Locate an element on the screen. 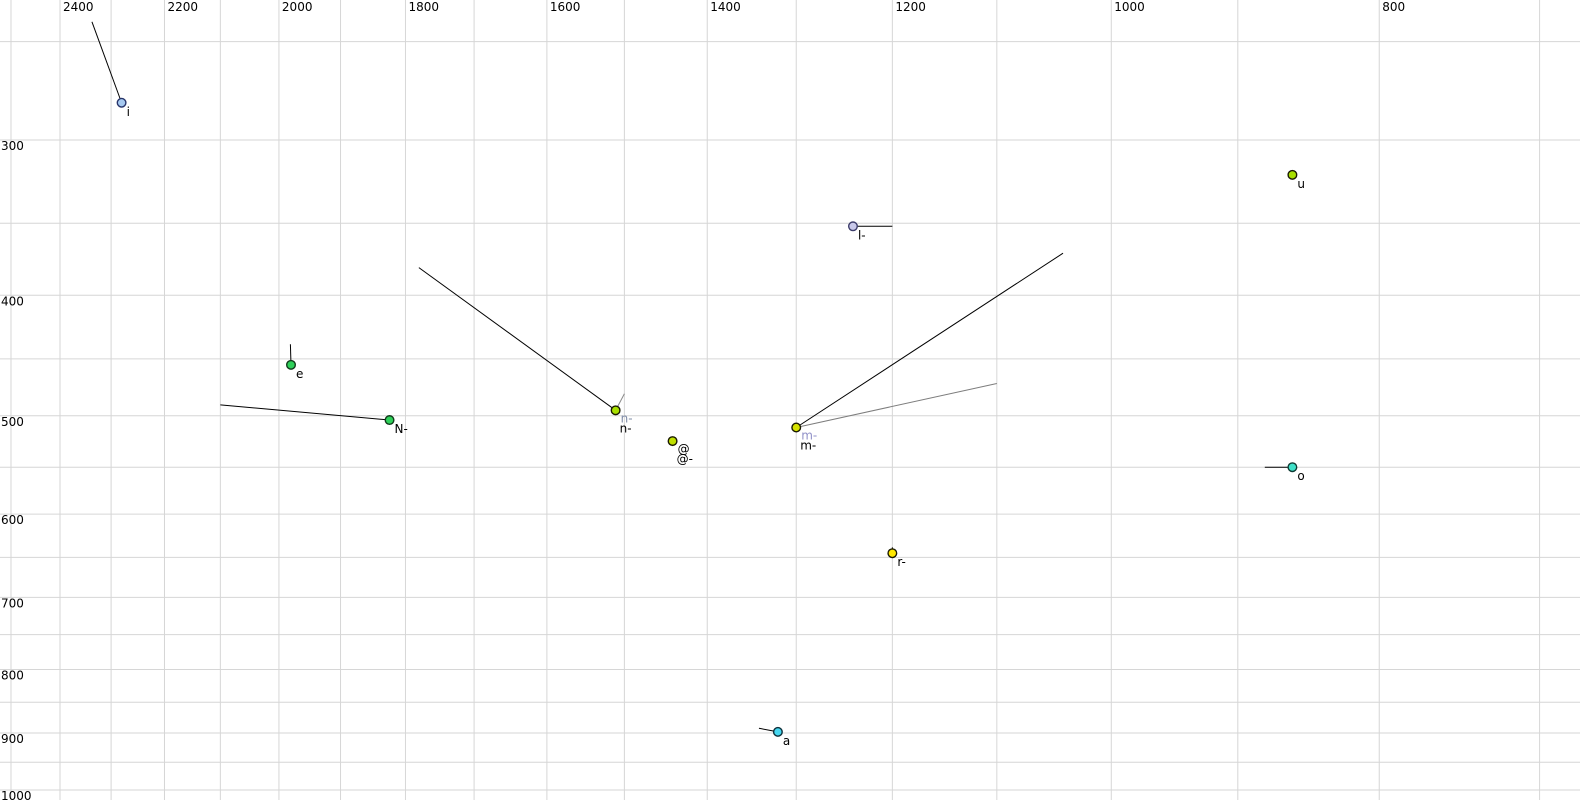  vowel-label-u: u is located at coordinates (1301, 184).